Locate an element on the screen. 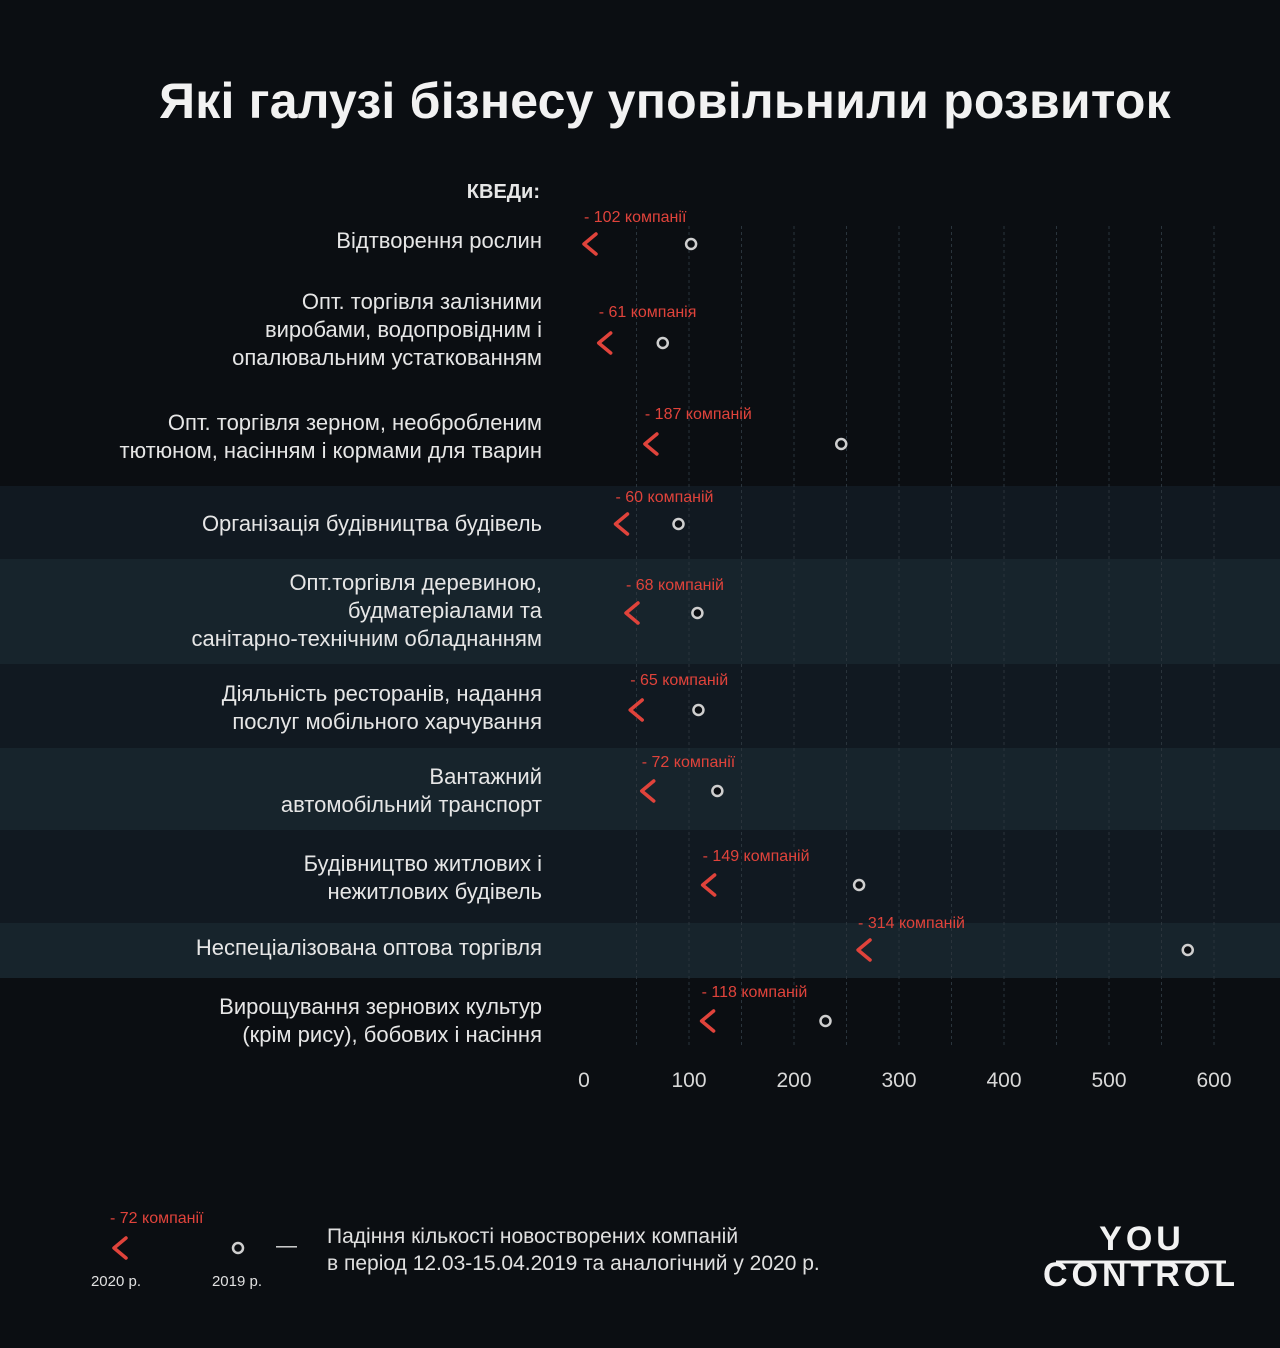 This screenshot has height=1348, width=1280. x-tick-label: 0 is located at coordinates (584, 1080).